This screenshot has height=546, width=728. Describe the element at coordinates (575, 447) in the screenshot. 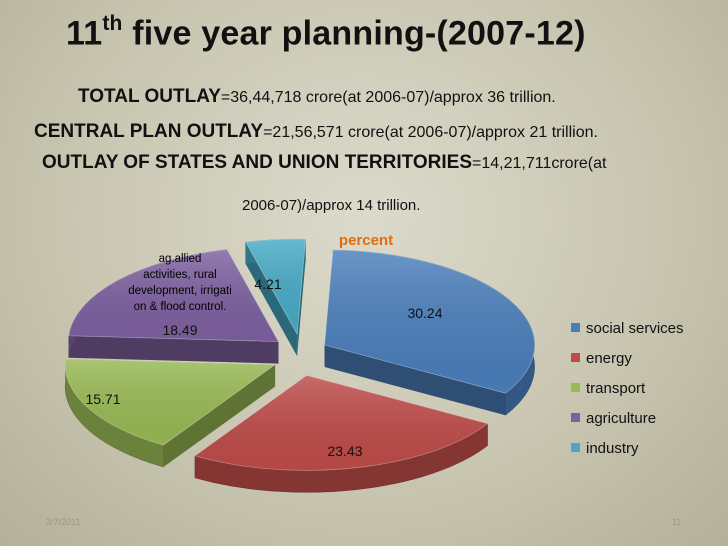

I see `legend-swatch-industry` at that location.